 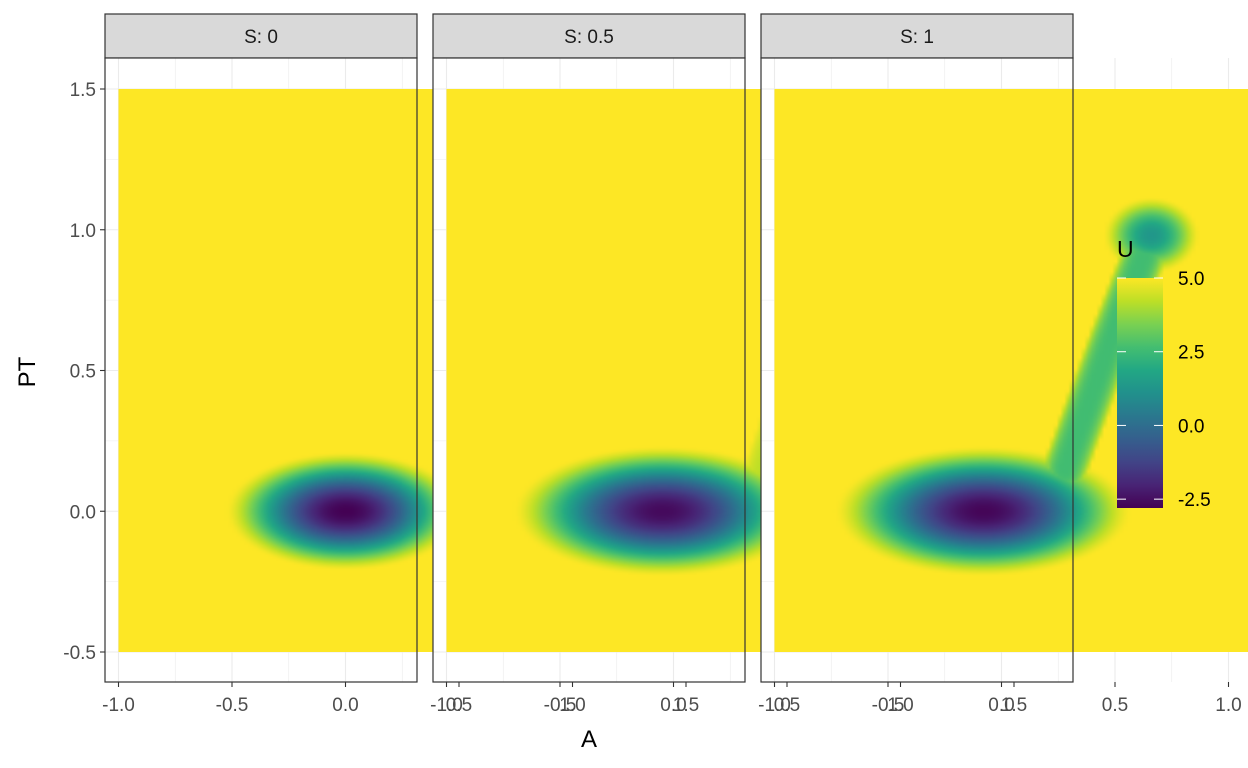 What do you see at coordinates (79, 653) in the screenshot?
I see `y-tick-label: -0.5` at bounding box center [79, 653].